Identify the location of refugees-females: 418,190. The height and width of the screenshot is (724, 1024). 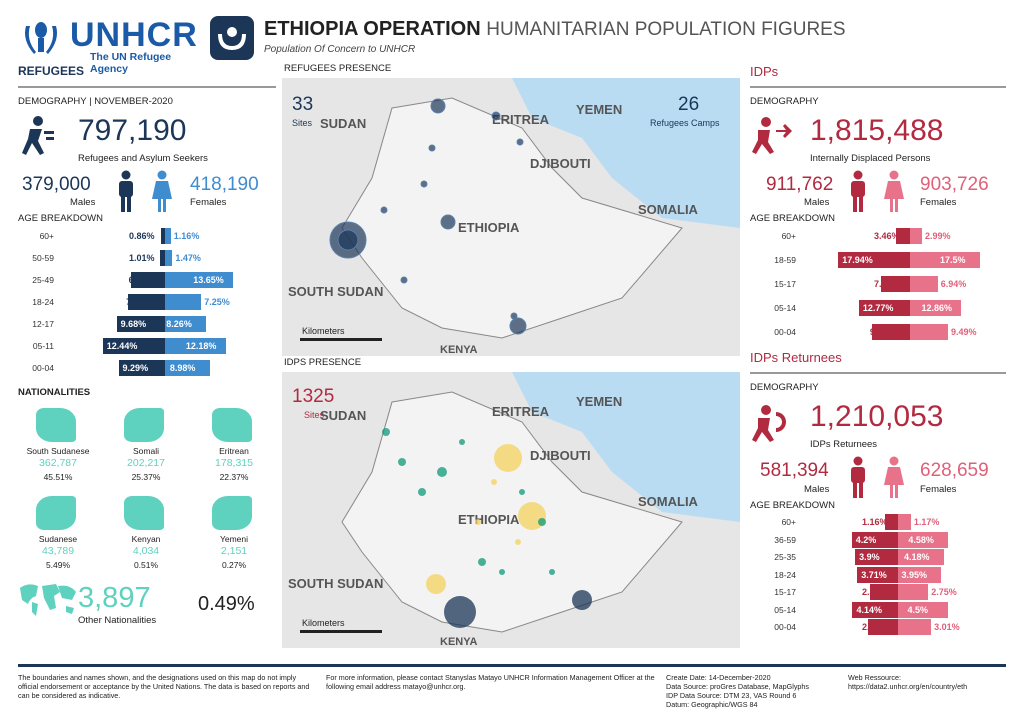
(224, 184).